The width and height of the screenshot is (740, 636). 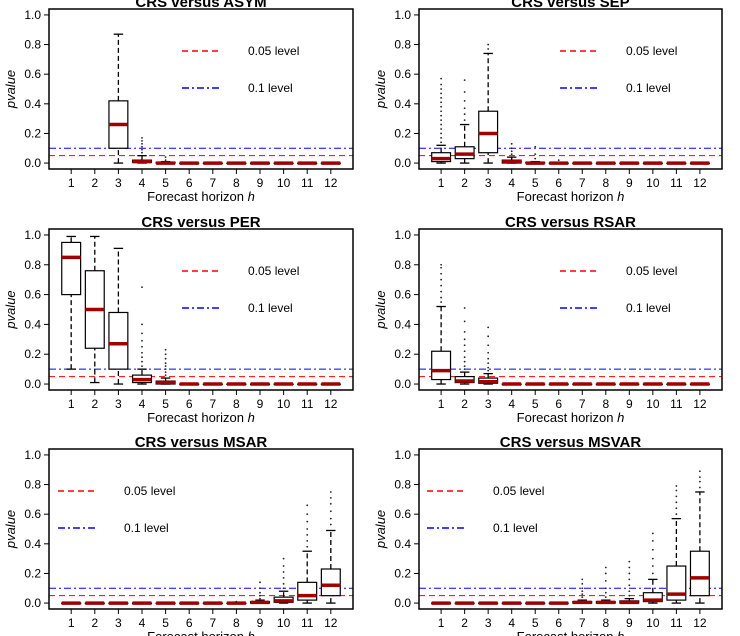 I want to click on x-tick-label: 8, so click(x=605, y=404).